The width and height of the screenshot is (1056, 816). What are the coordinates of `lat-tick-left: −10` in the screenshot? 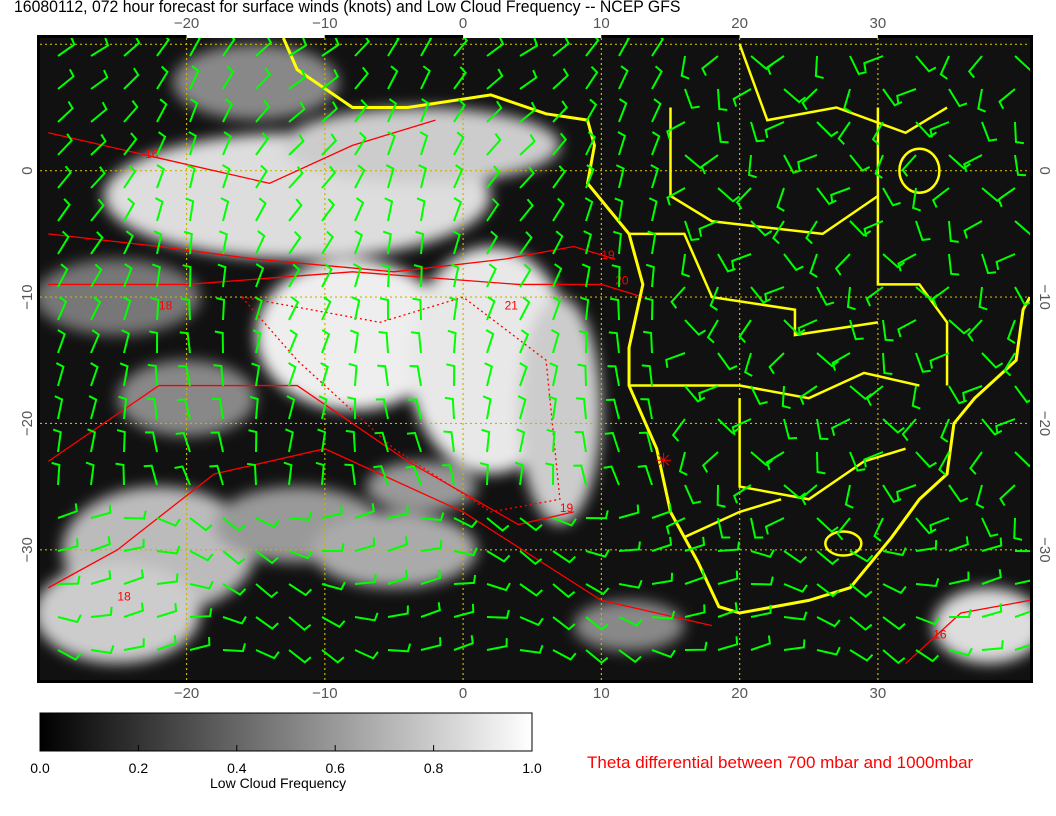 It's located at (27, 296).